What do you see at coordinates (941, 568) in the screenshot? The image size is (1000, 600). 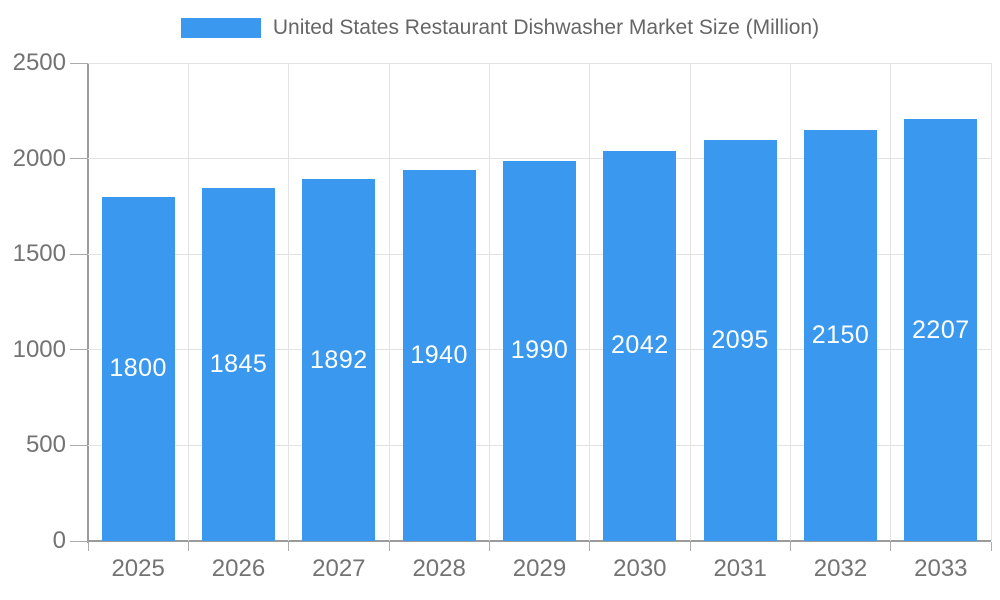 I see `x-tick-label: 2033` at bounding box center [941, 568].